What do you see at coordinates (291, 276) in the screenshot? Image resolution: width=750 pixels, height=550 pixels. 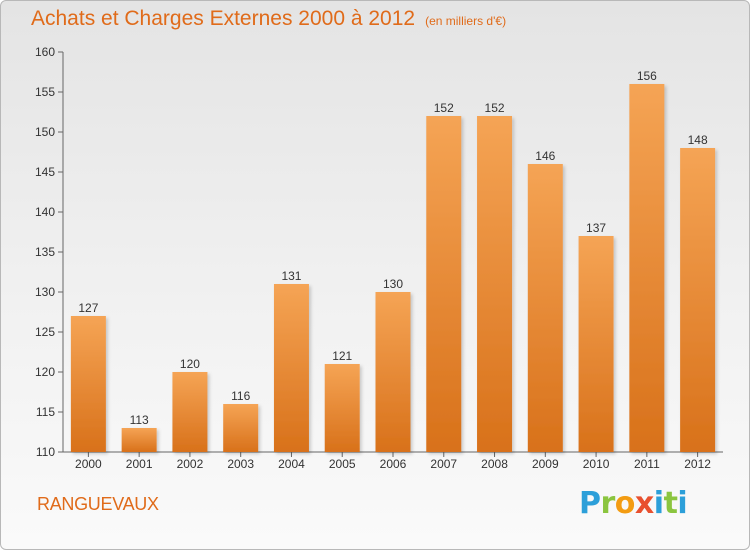 I see `bar-value-label: 131` at bounding box center [291, 276].